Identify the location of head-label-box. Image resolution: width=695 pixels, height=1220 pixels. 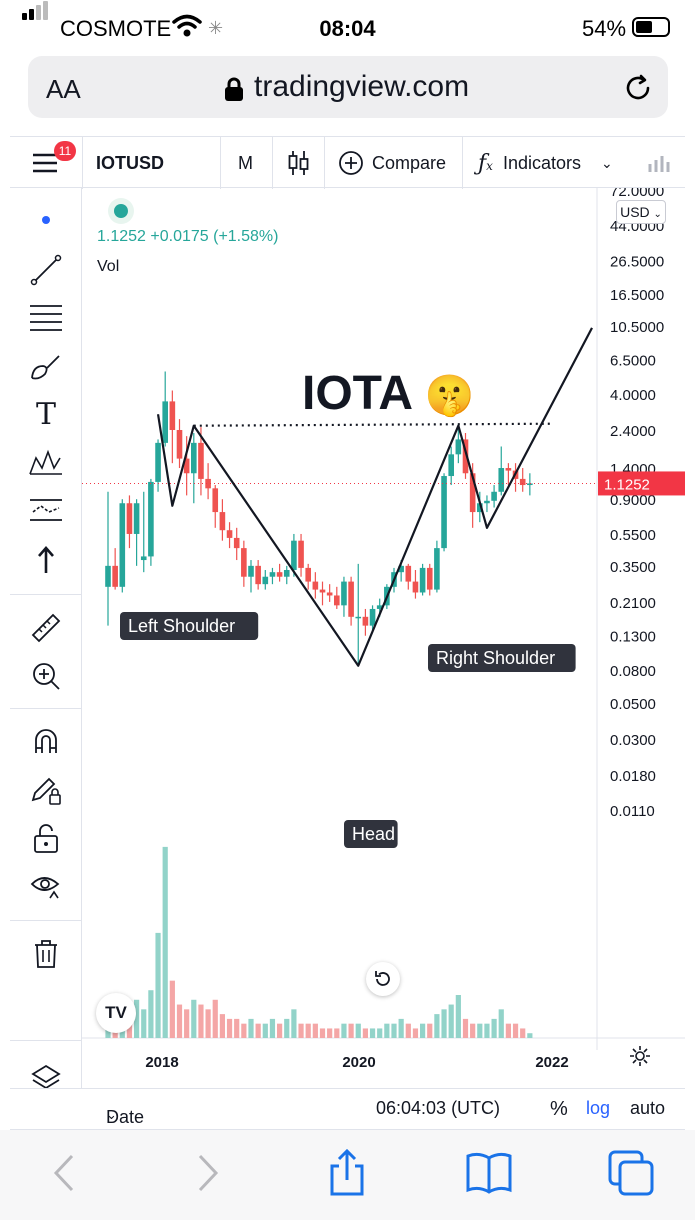
(371, 834).